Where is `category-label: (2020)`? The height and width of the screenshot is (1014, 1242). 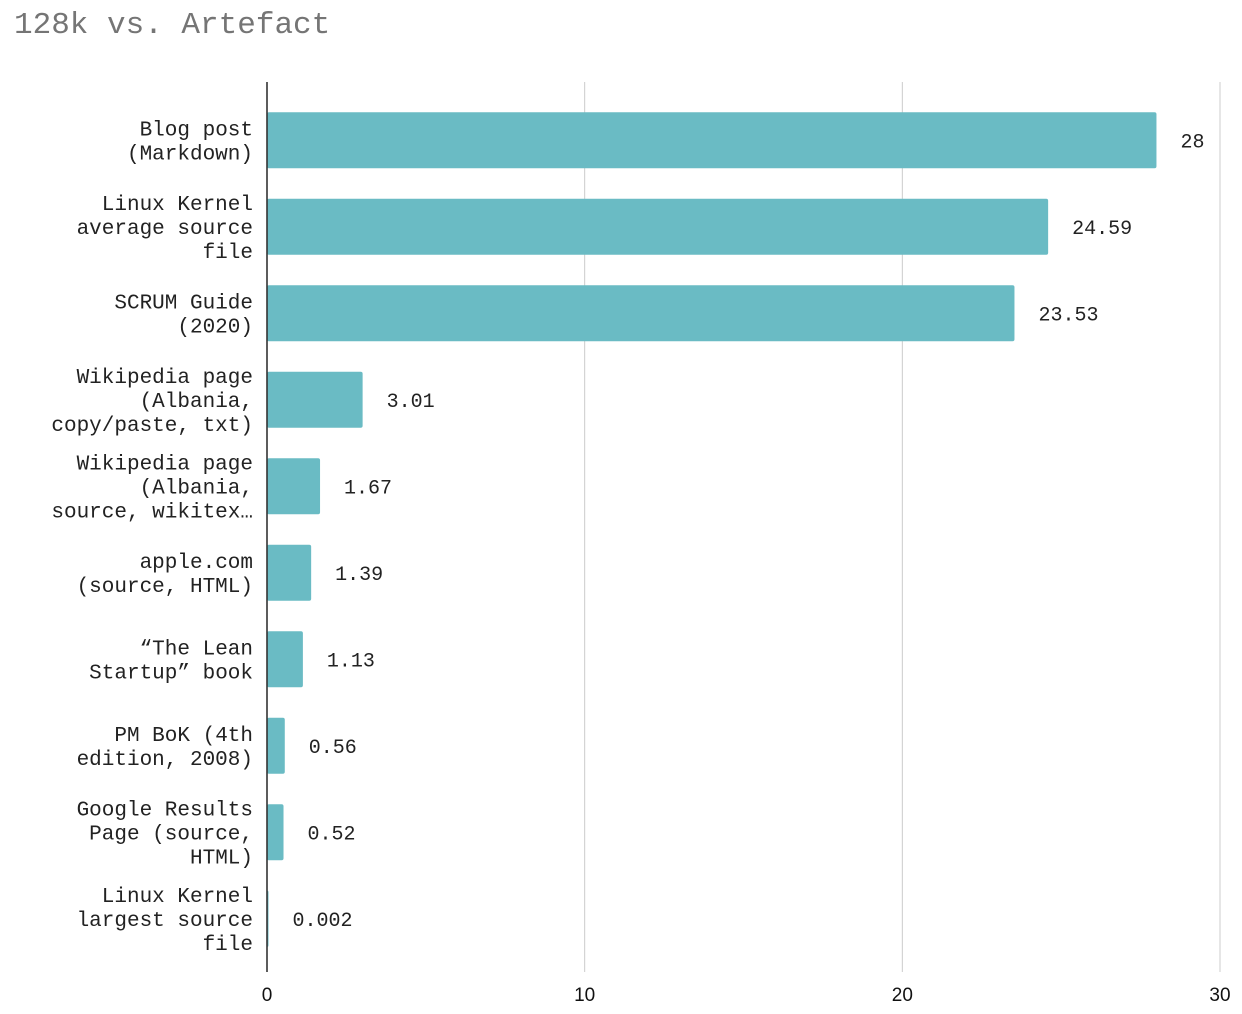 category-label: (2020) is located at coordinates (215, 327).